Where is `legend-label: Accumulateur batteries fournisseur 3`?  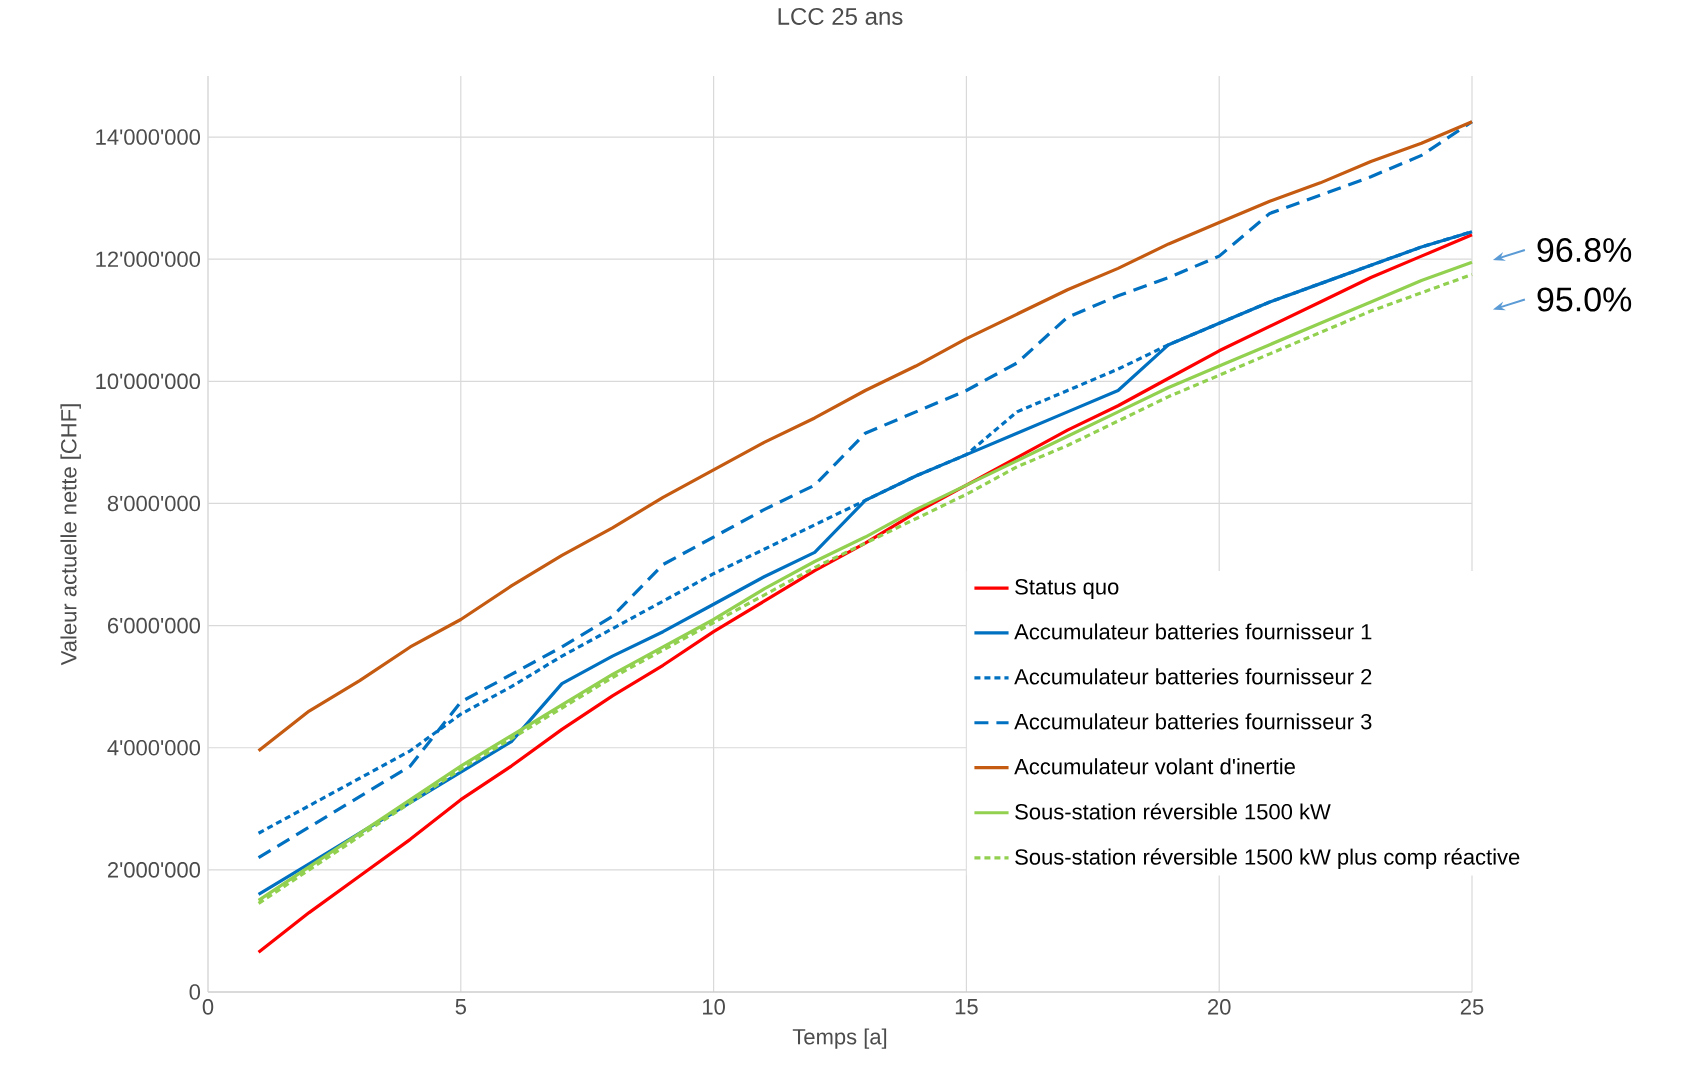 legend-label: Accumulateur batteries fournisseur 3 is located at coordinates (1193, 721).